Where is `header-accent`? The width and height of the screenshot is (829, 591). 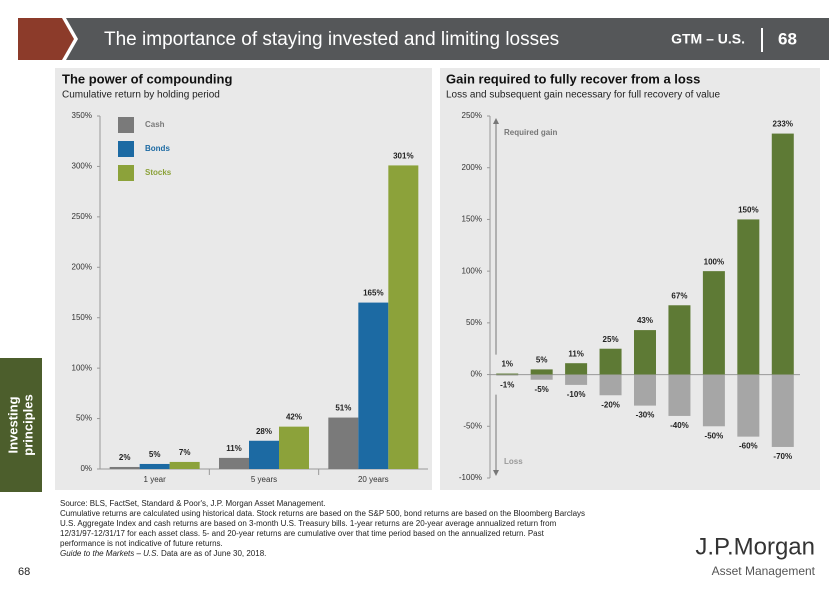
header-accent is located at coordinates (46, 39).